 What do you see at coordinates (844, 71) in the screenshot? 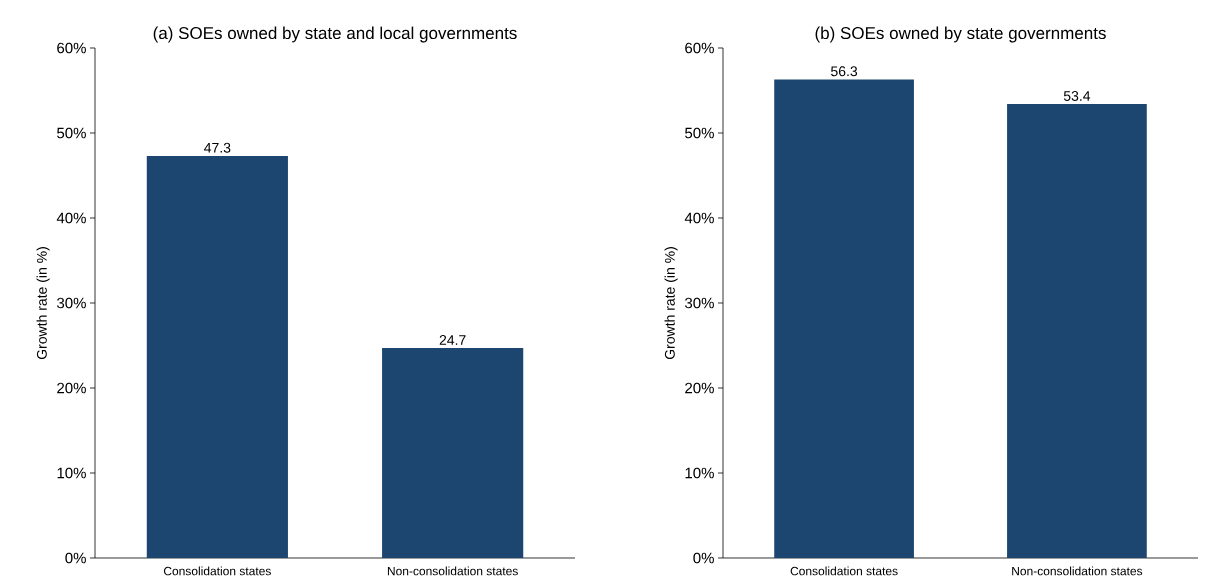
I see `data-label: 56.3` at bounding box center [844, 71].